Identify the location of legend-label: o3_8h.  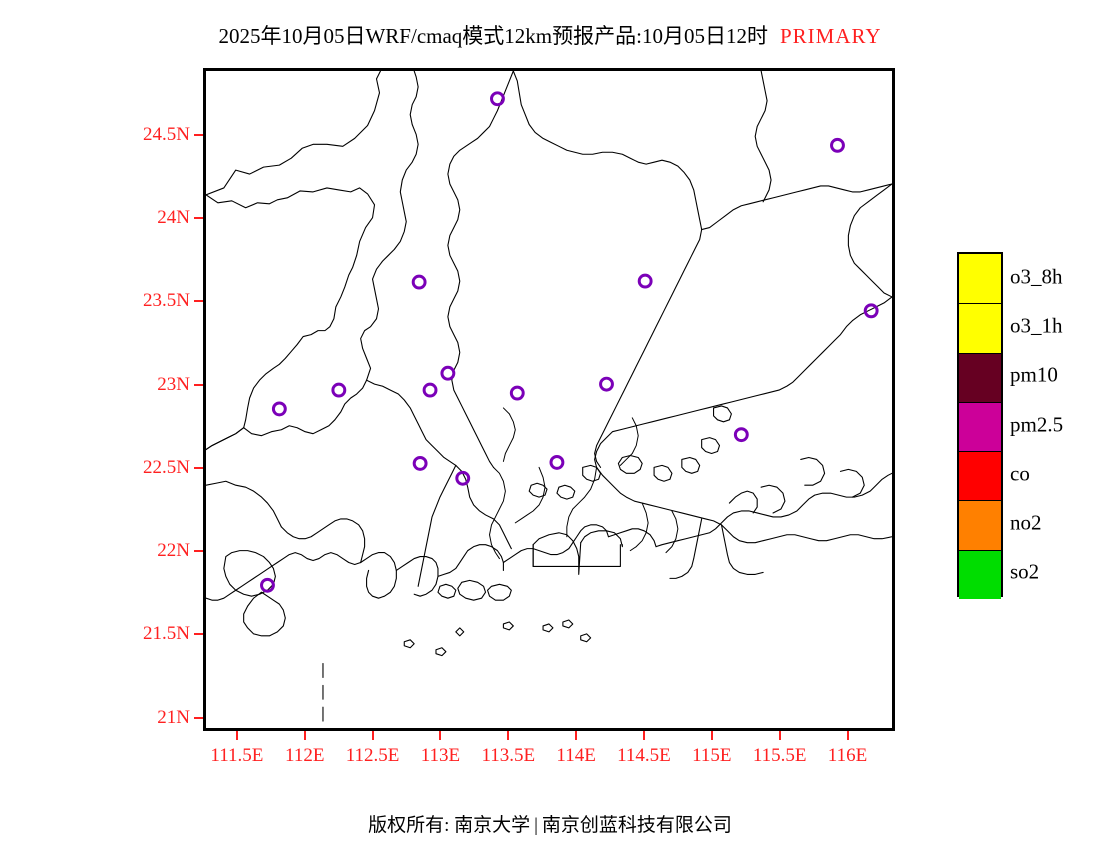
(1036, 276).